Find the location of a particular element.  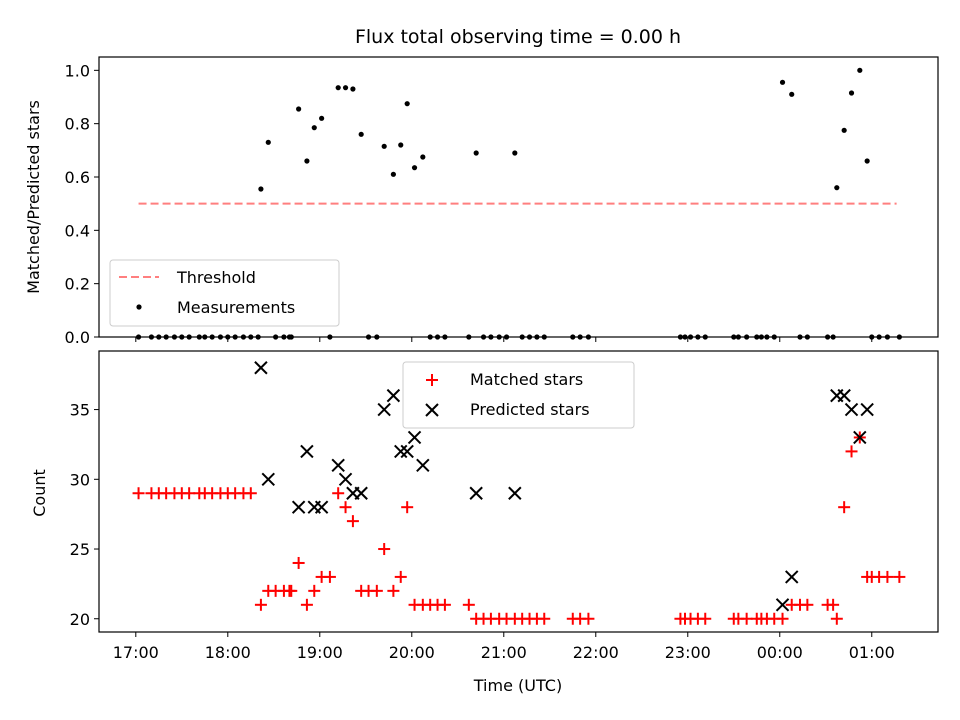

bottom-legend-box is located at coordinates (518, 395).